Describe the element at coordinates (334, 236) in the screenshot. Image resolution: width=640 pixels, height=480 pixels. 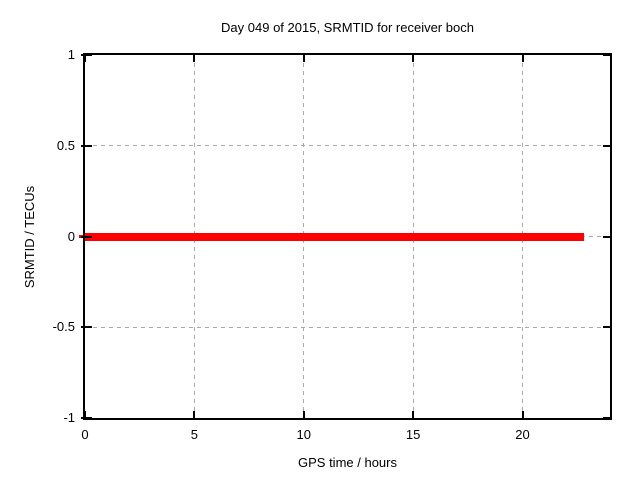
I see `data-series-line` at that location.